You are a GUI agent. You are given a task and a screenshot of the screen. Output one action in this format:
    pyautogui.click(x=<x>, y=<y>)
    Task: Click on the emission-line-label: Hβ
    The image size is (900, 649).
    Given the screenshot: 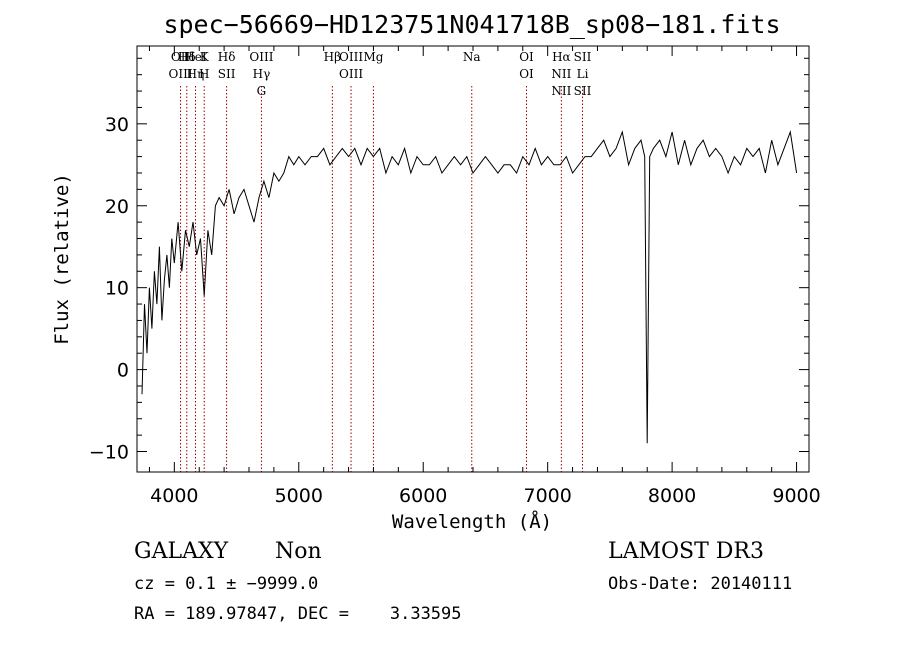 What is the action you would take?
    pyautogui.click(x=332, y=57)
    